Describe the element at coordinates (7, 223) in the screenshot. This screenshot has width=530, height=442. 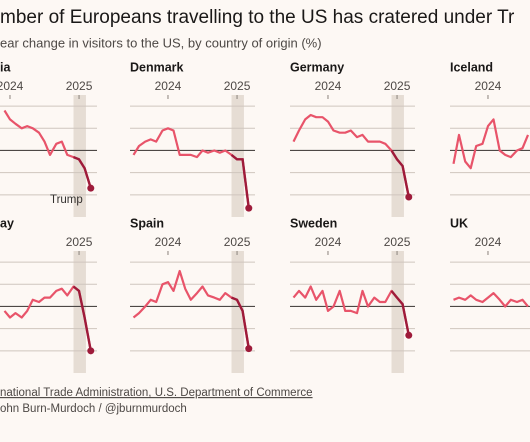
I see `panel-title: ay` at that location.